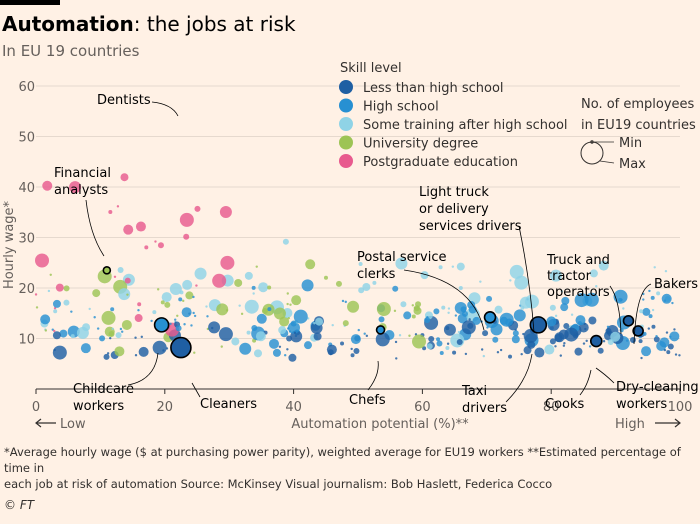 Image resolution: width=700 pixels, height=524 pixels. I want to click on label-cooks: Cooks, so click(565, 404).